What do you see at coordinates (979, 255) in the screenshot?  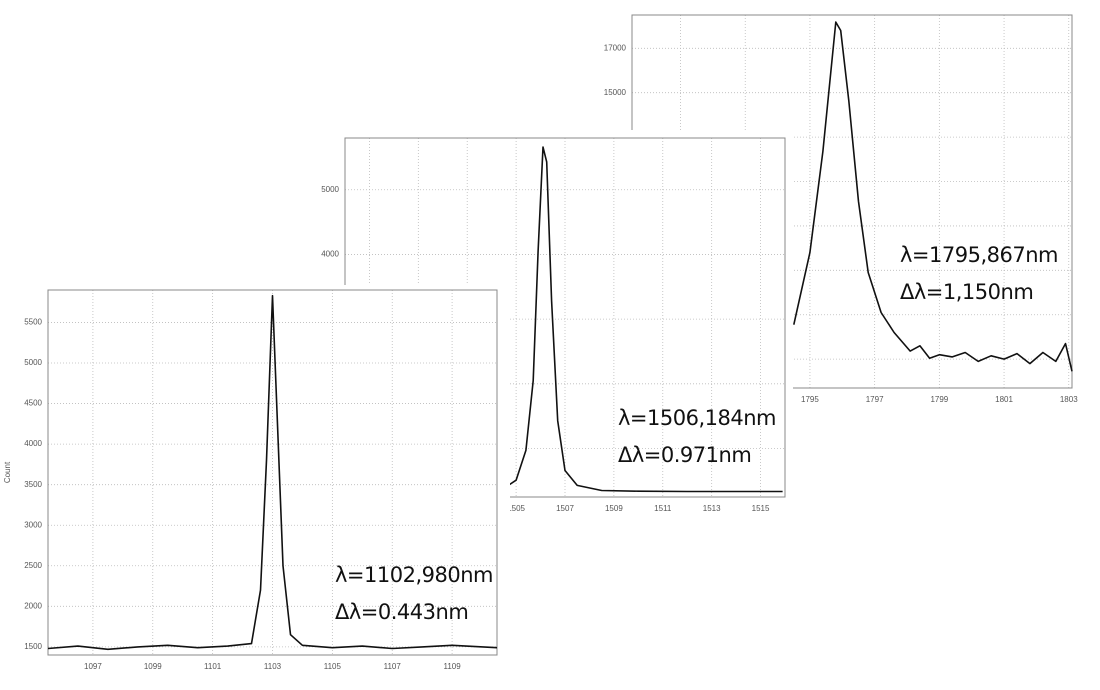 I see `annotation: λ=1795,867nm` at bounding box center [979, 255].